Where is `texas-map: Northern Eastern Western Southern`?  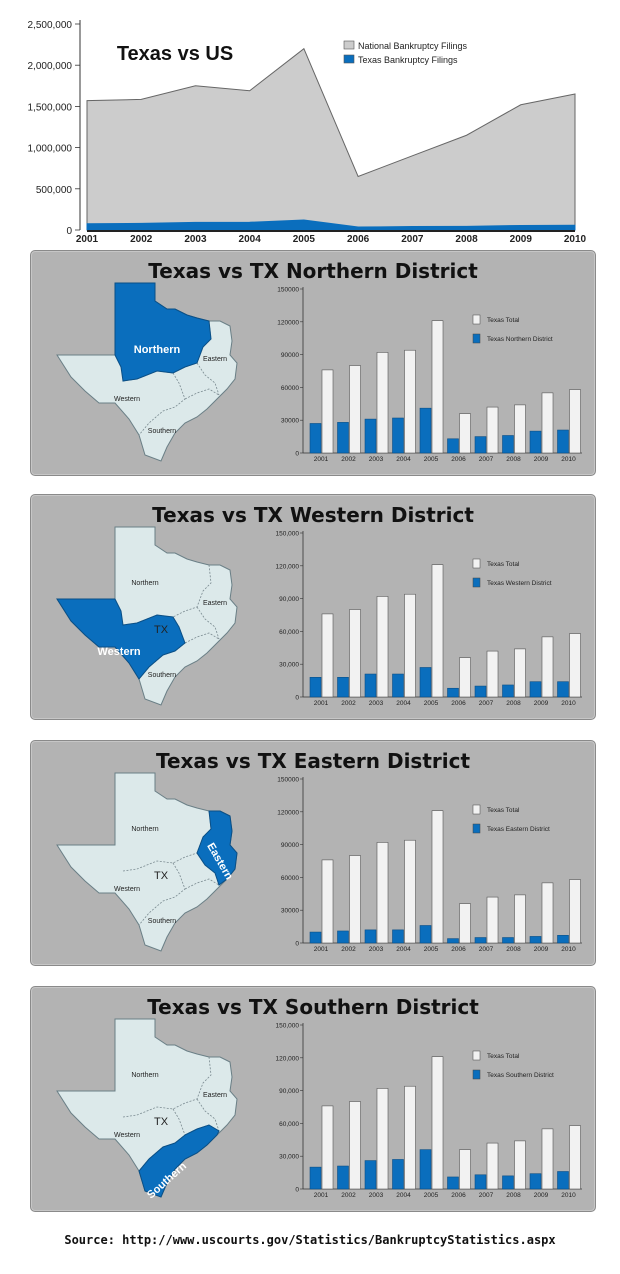 texas-map: Northern Eastern Western Southern is located at coordinates (147, 372).